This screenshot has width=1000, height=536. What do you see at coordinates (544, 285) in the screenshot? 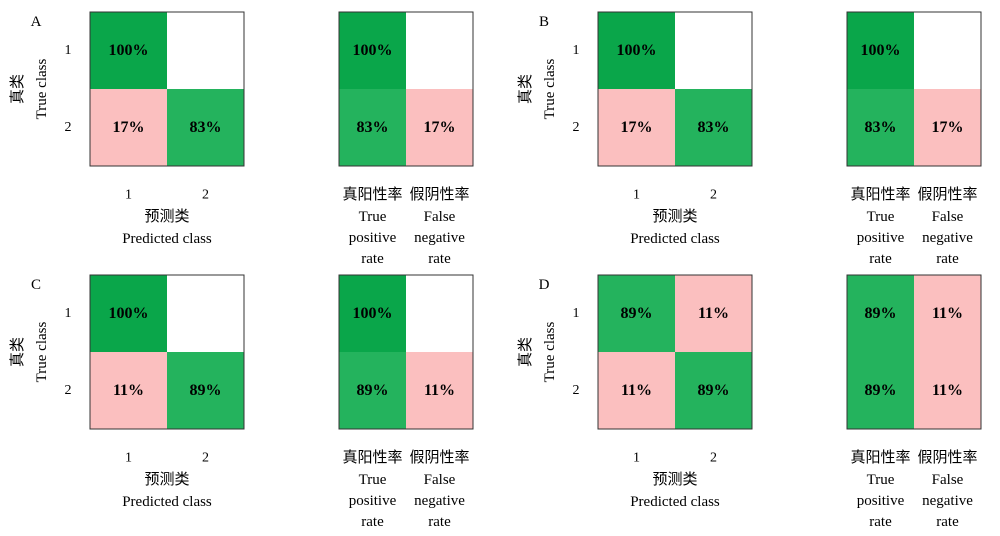
I see `panel-label: D` at bounding box center [544, 285].